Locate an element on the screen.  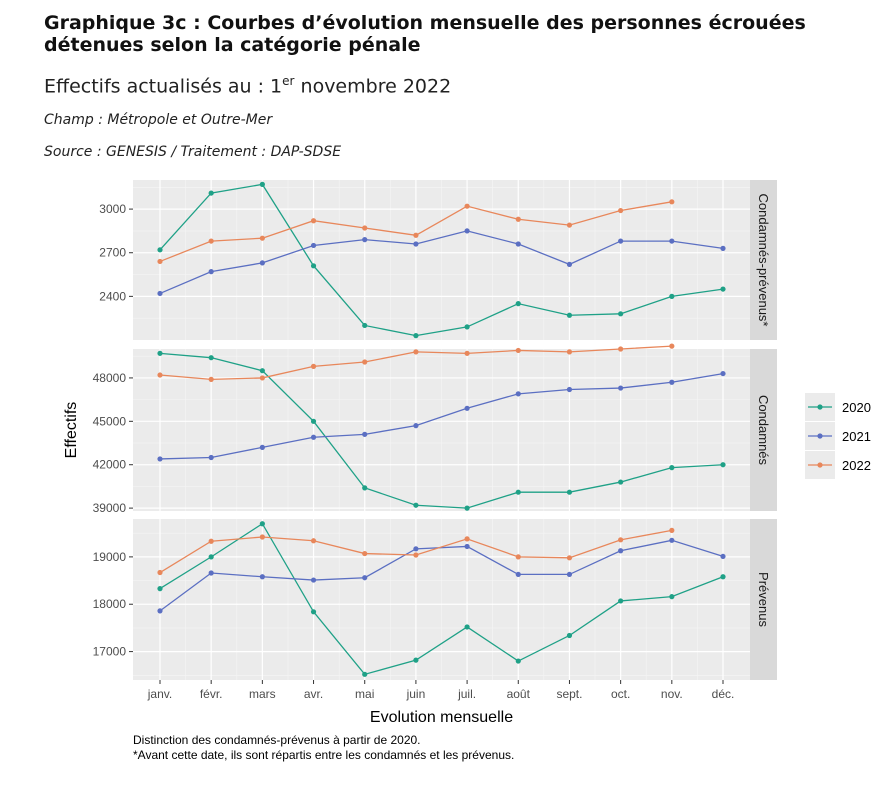
x-tick-label: nov. is located at coordinates (672, 694).